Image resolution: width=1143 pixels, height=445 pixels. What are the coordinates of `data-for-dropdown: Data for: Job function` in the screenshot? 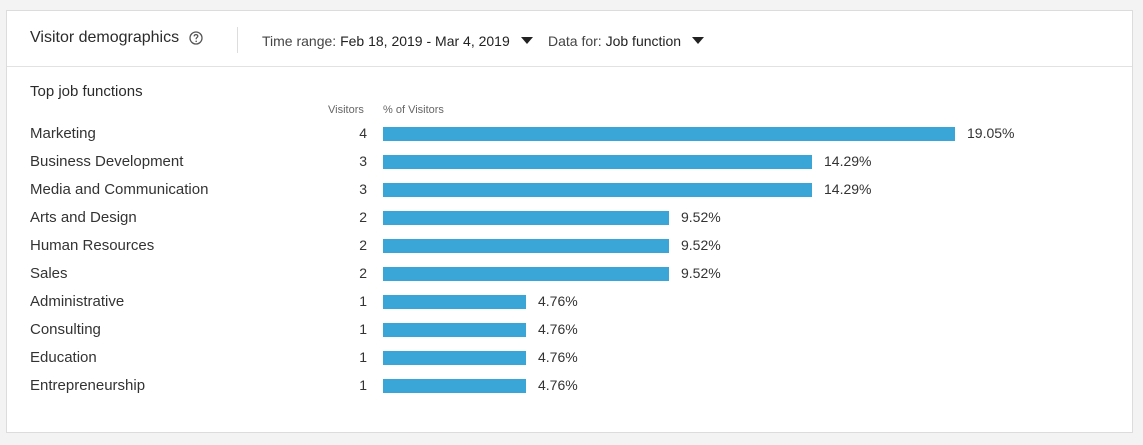 It's located at (626, 41).